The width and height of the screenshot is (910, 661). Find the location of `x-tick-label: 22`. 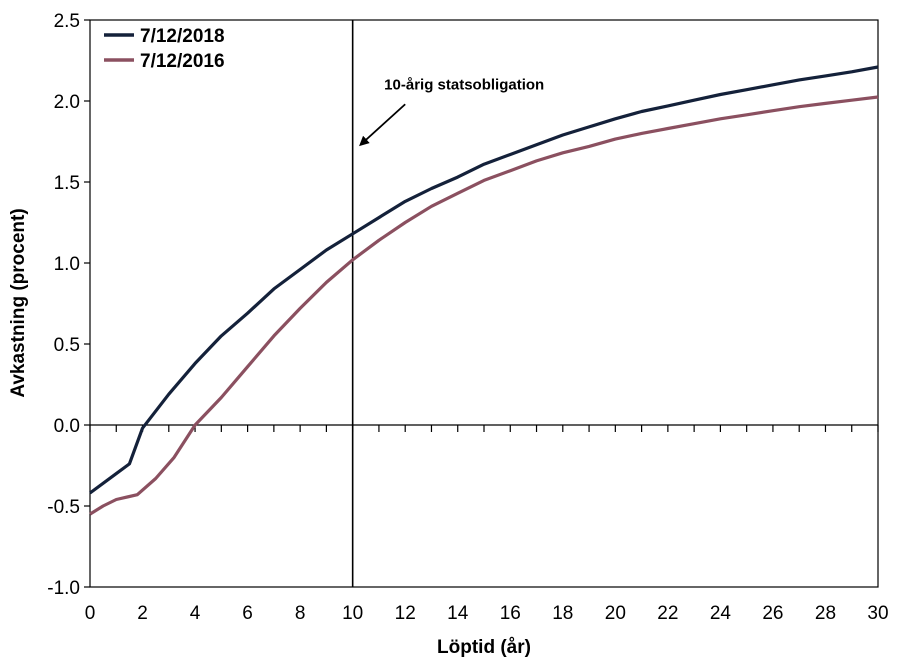

x-tick-label: 22 is located at coordinates (667, 613).